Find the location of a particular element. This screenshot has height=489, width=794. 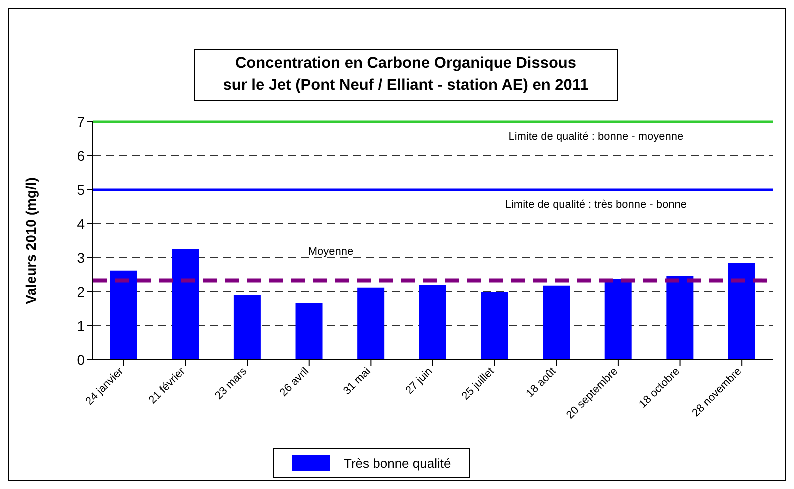

y-tick-label: 3 is located at coordinates (81, 258).